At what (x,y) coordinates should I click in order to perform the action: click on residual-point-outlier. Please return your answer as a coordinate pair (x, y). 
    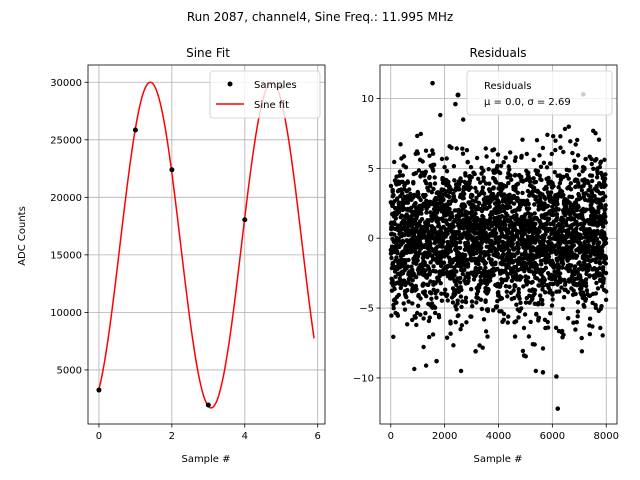
    Looking at the image, I should click on (556, 376).